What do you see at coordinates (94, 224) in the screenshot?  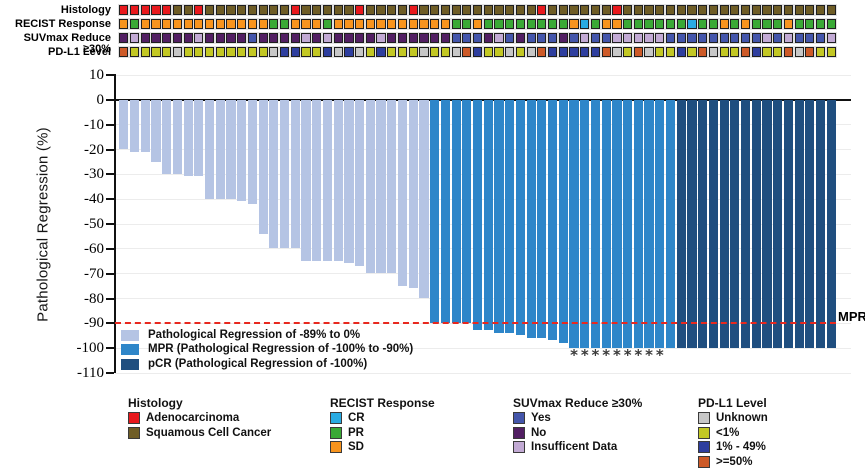 I see `y-tick-label: -50` at bounding box center [94, 224].